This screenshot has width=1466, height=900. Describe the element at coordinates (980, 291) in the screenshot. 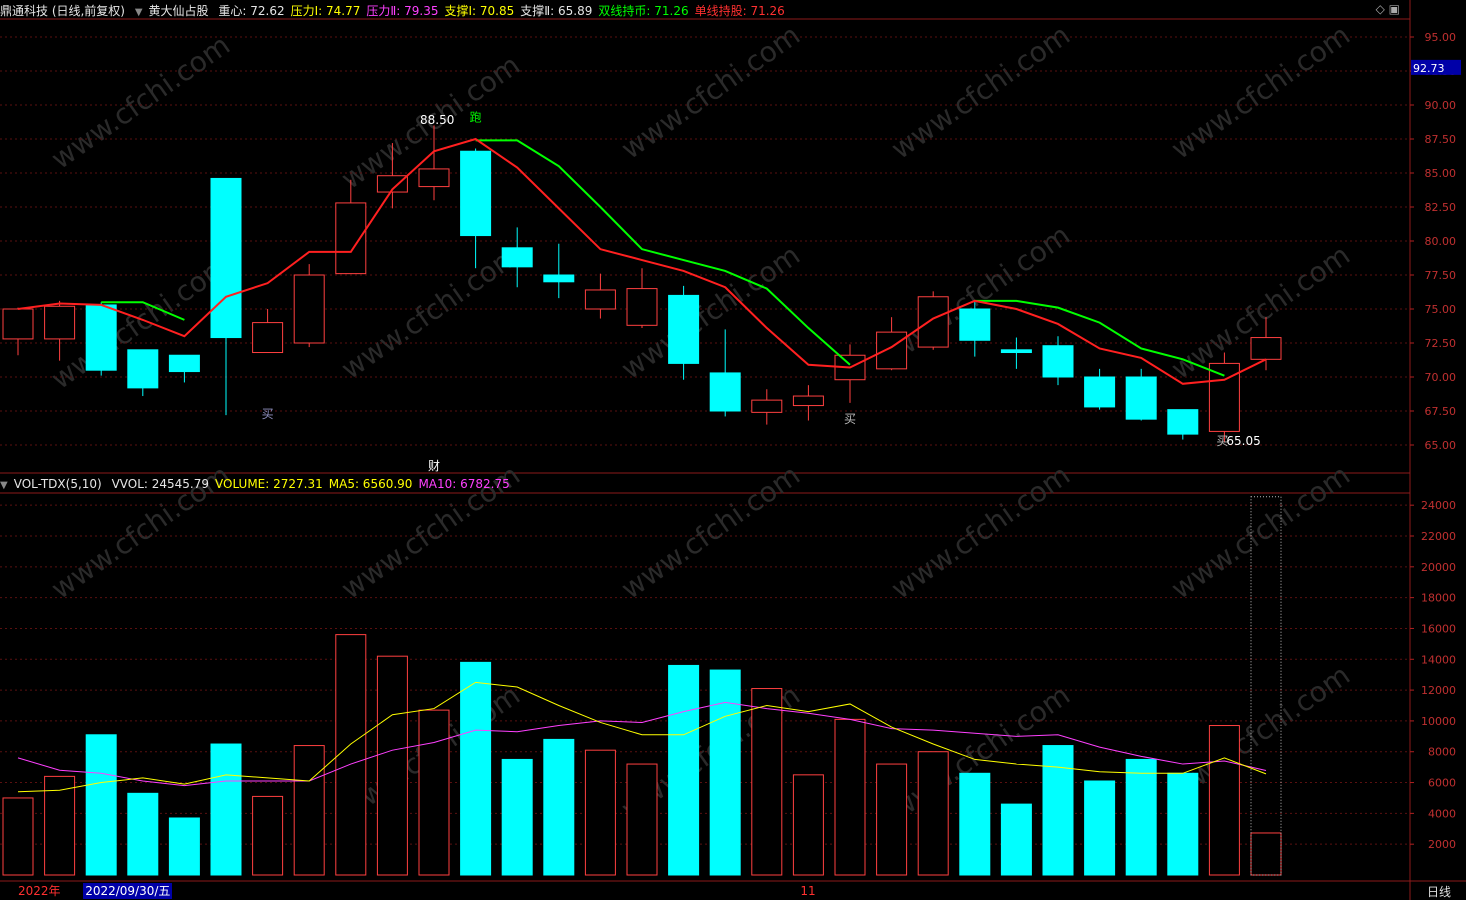

I see `watermark-13: www.cfchi.com` at that location.